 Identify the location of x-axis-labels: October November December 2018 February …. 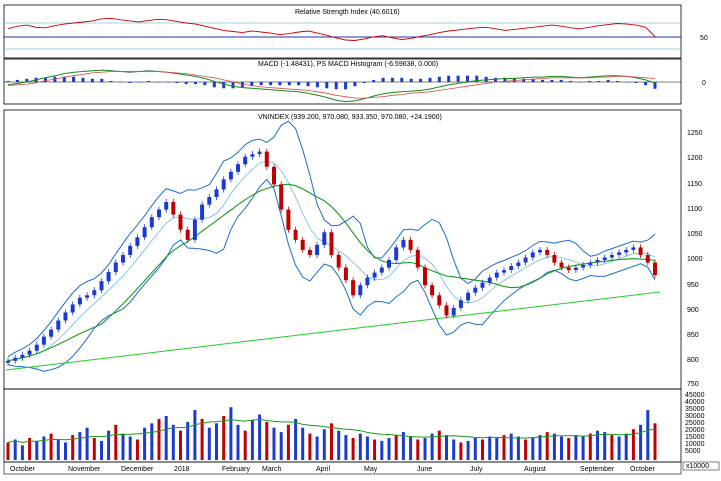
(333, 469).